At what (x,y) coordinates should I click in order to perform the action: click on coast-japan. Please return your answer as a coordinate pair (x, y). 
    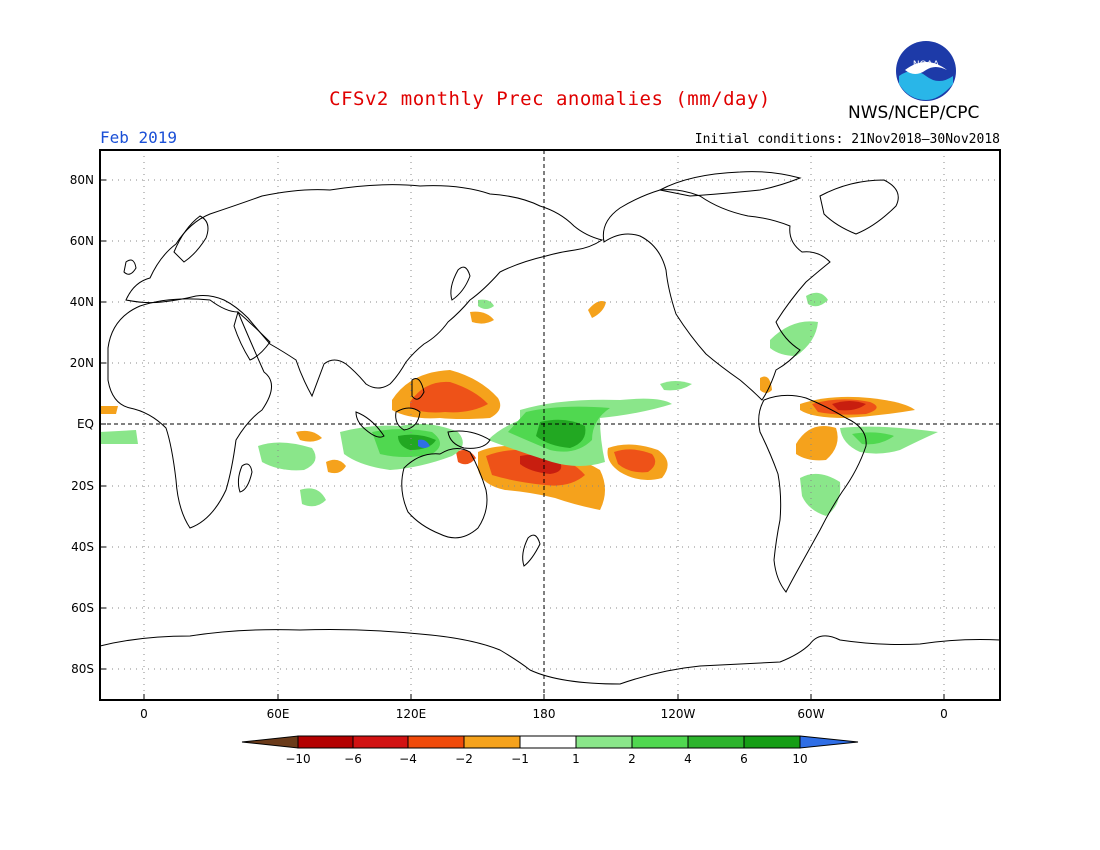
    Looking at the image, I should click on (460, 283).